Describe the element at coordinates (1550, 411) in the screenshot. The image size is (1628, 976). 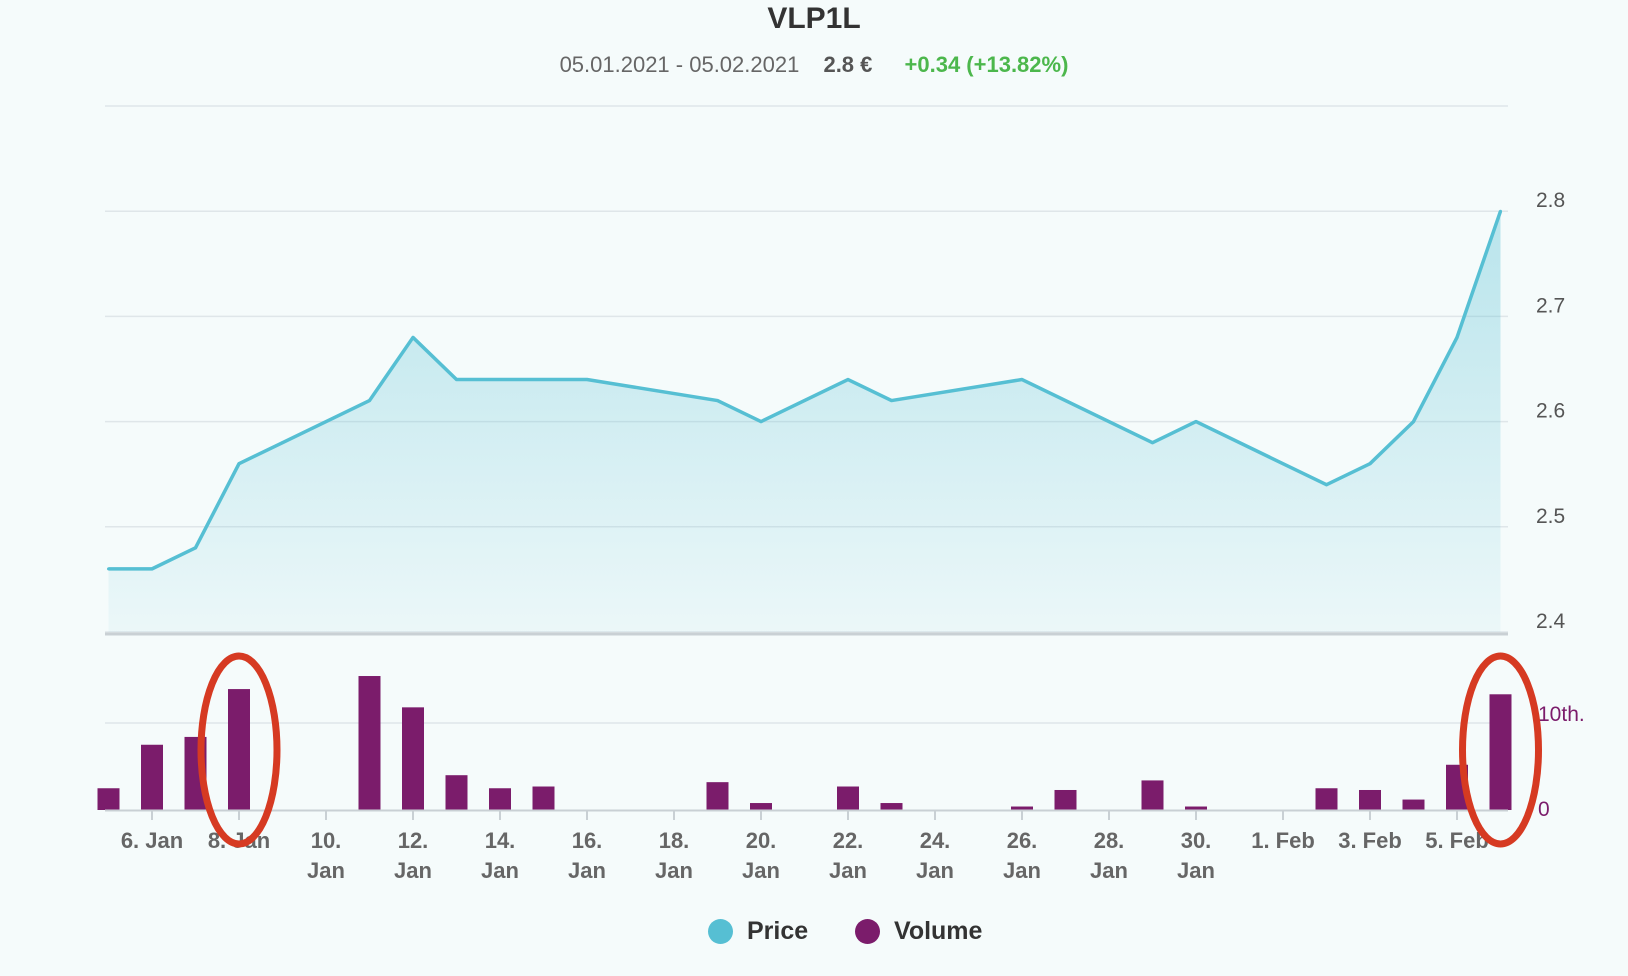
I see `price-axis-tick-label: 2.6` at that location.